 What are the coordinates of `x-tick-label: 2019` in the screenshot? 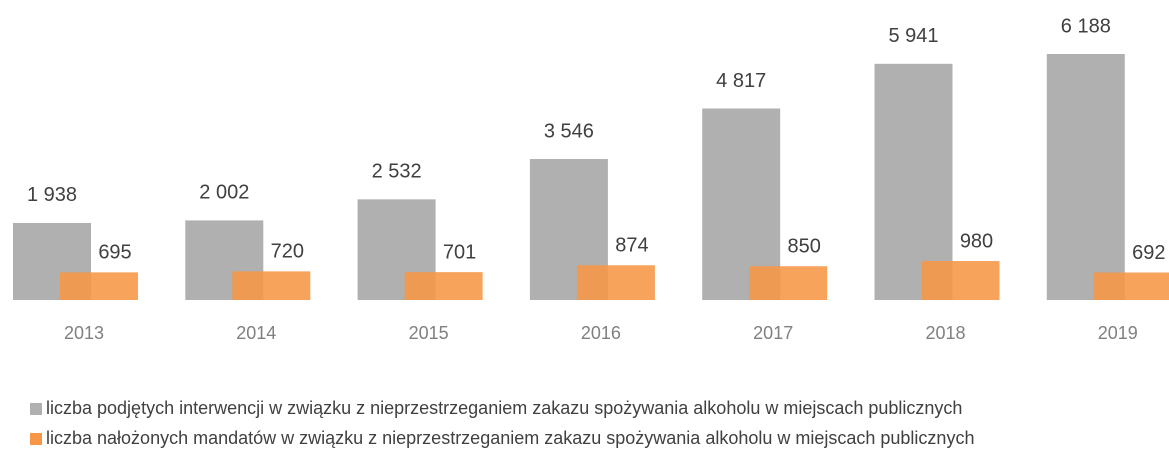 It's located at (1118, 333).